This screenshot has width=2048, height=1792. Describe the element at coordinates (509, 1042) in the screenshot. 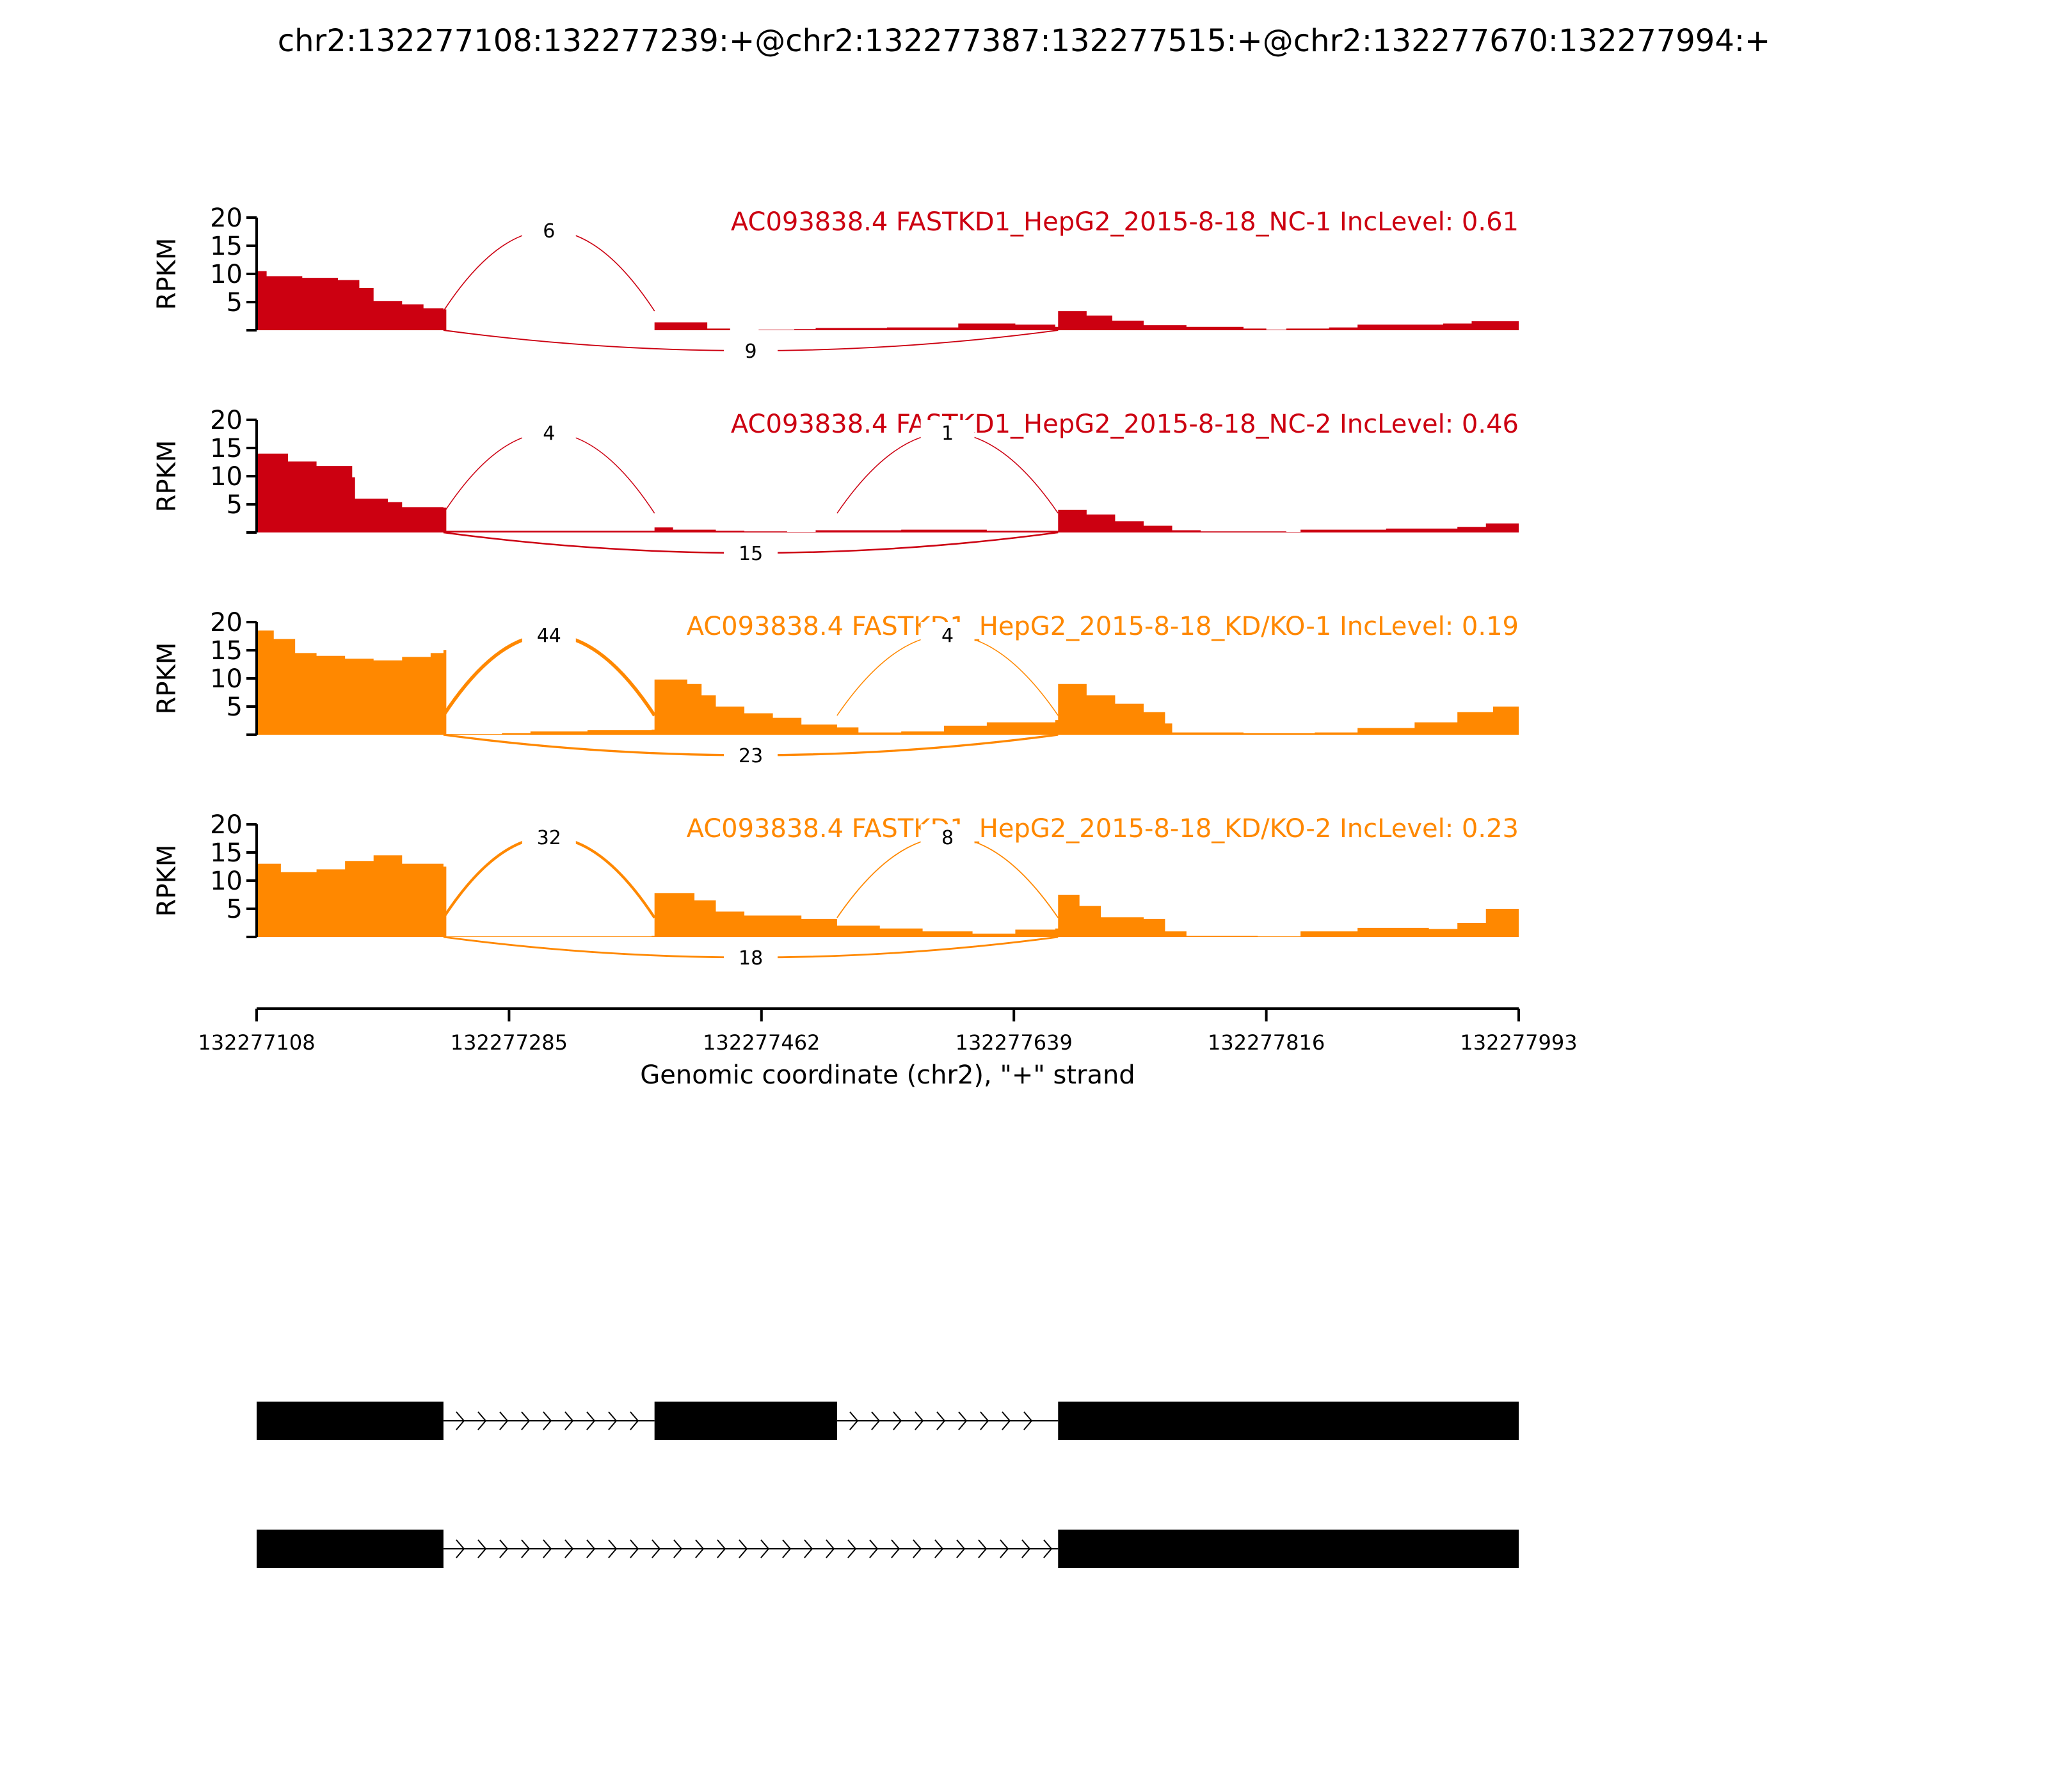

I see `x-tick-label: 132277285` at that location.